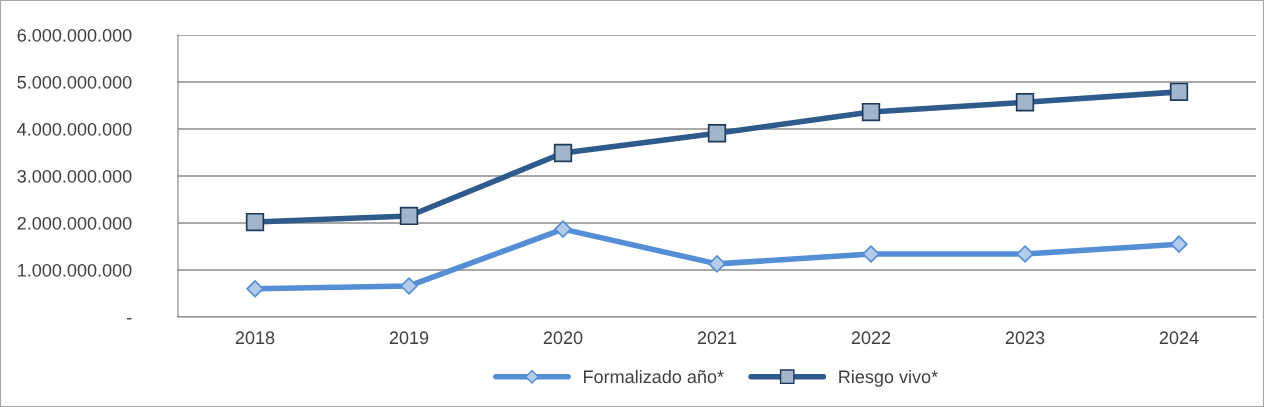  Describe the element at coordinates (74, 129) in the screenshot. I see `y-tick-label: 4.000.000.000` at that location.